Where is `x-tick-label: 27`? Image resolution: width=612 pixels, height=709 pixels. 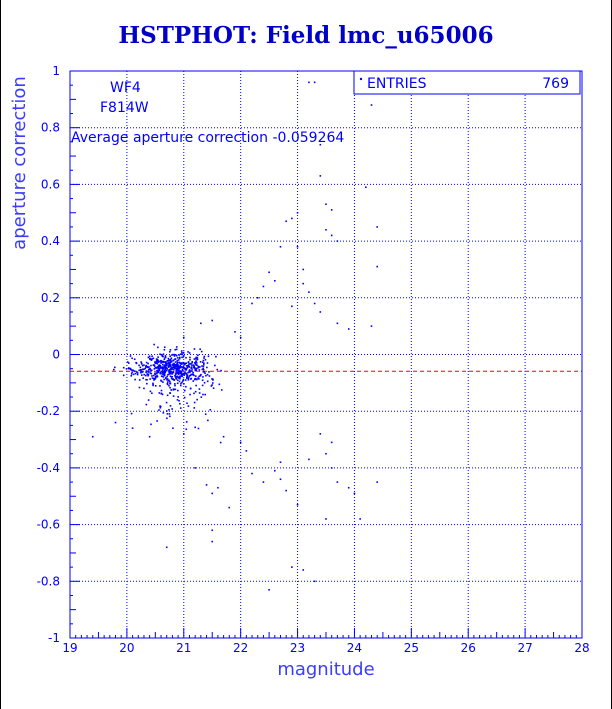 x-tick-label: 27 is located at coordinates (524, 648).